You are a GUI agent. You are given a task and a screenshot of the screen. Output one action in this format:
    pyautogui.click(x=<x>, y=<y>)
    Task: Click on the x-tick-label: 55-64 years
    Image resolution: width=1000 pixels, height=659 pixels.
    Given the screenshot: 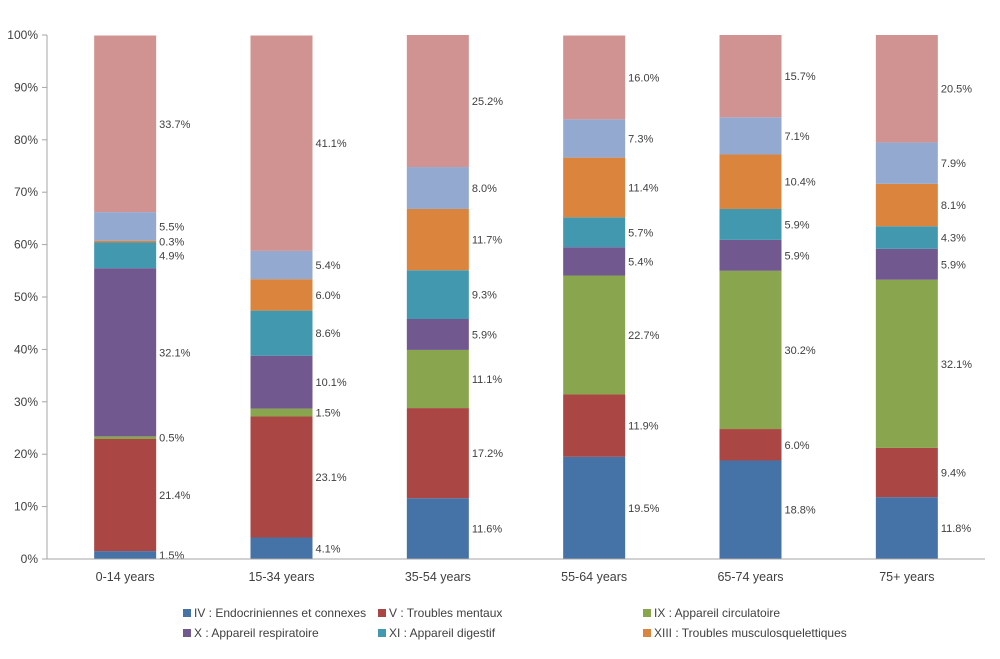 What is the action you would take?
    pyautogui.click(x=594, y=577)
    